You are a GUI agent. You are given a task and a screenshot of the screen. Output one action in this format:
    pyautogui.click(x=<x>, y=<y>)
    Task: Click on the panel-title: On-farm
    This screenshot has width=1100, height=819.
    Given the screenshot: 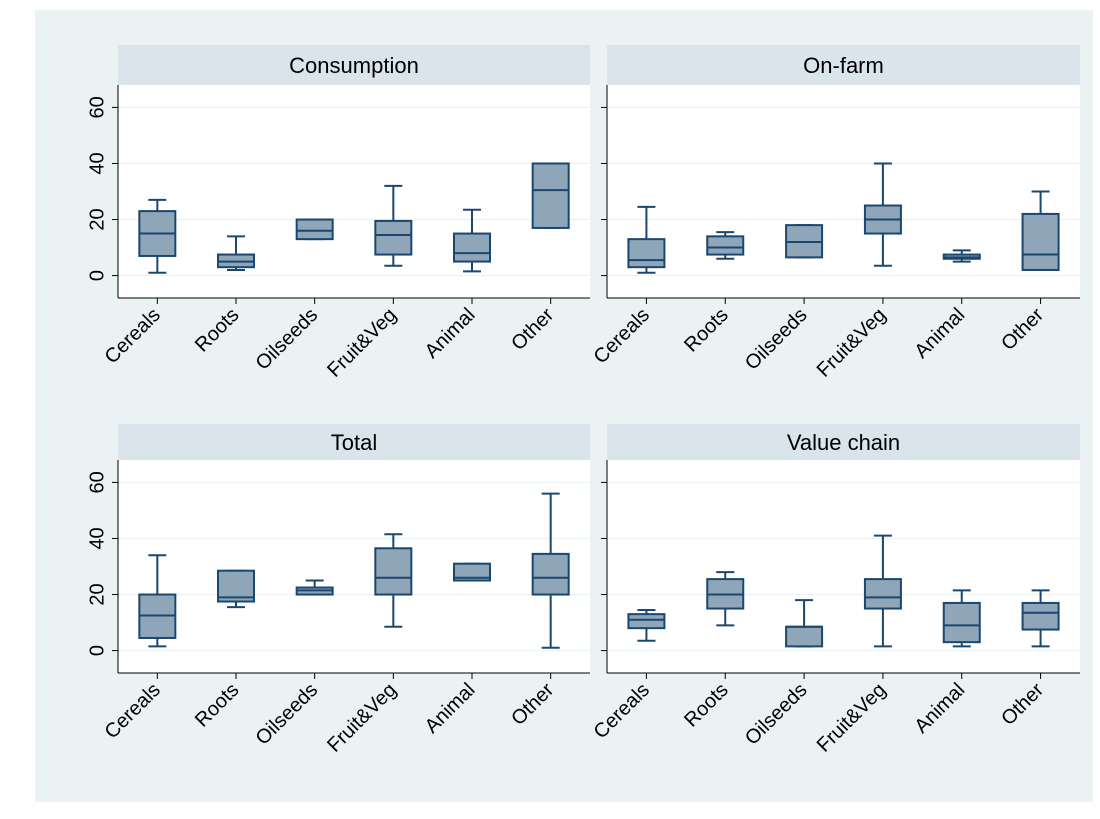 What is the action you would take?
    pyautogui.click(x=843, y=65)
    